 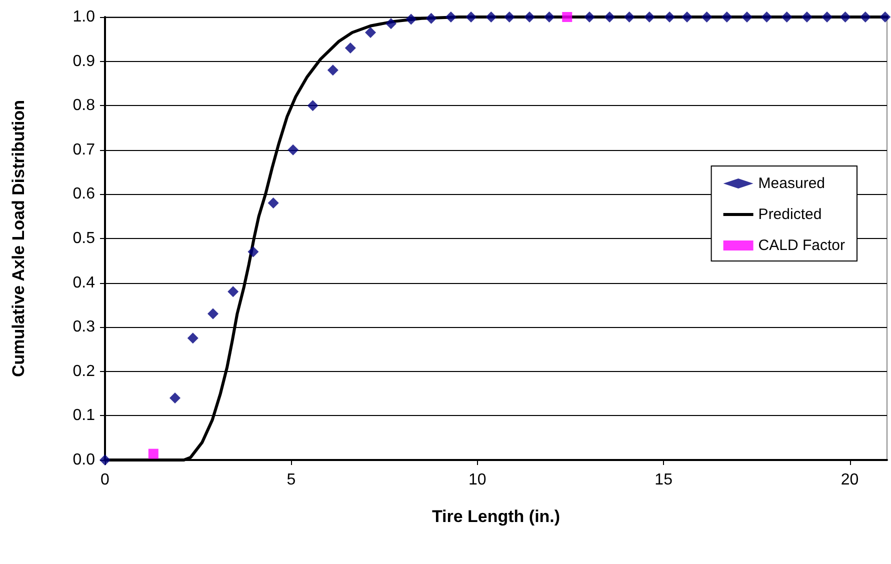 What do you see at coordinates (84, 149) in the screenshot?
I see `y-tick-label: 0.7` at bounding box center [84, 149].